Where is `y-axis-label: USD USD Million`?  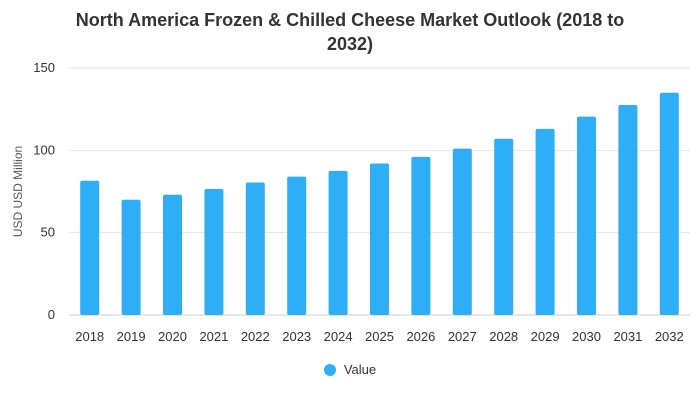
y-axis-label: USD USD Million is located at coordinates (18, 191).